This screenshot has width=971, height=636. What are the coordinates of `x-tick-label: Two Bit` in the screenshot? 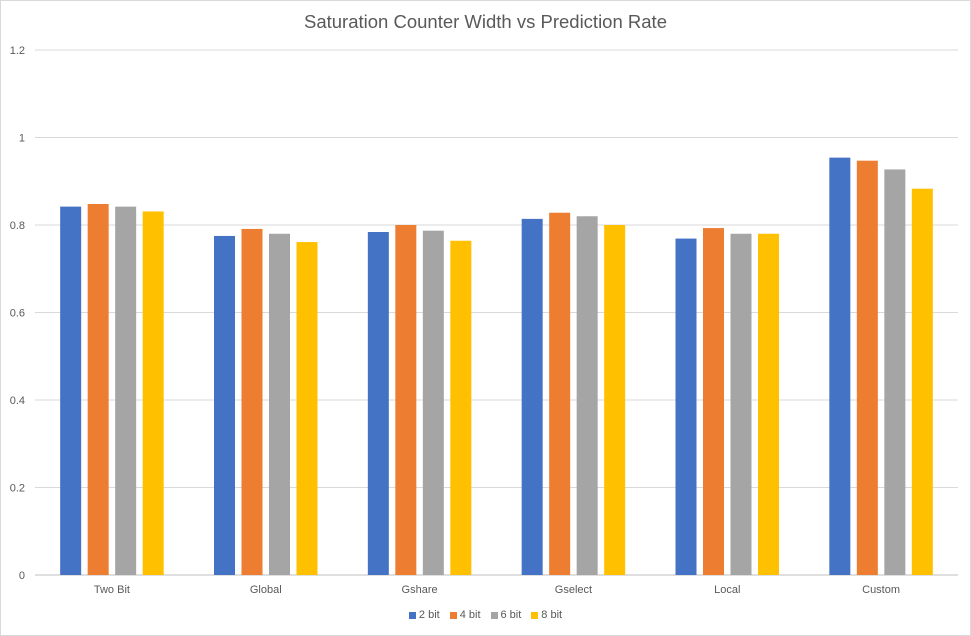 It's located at (112, 590).